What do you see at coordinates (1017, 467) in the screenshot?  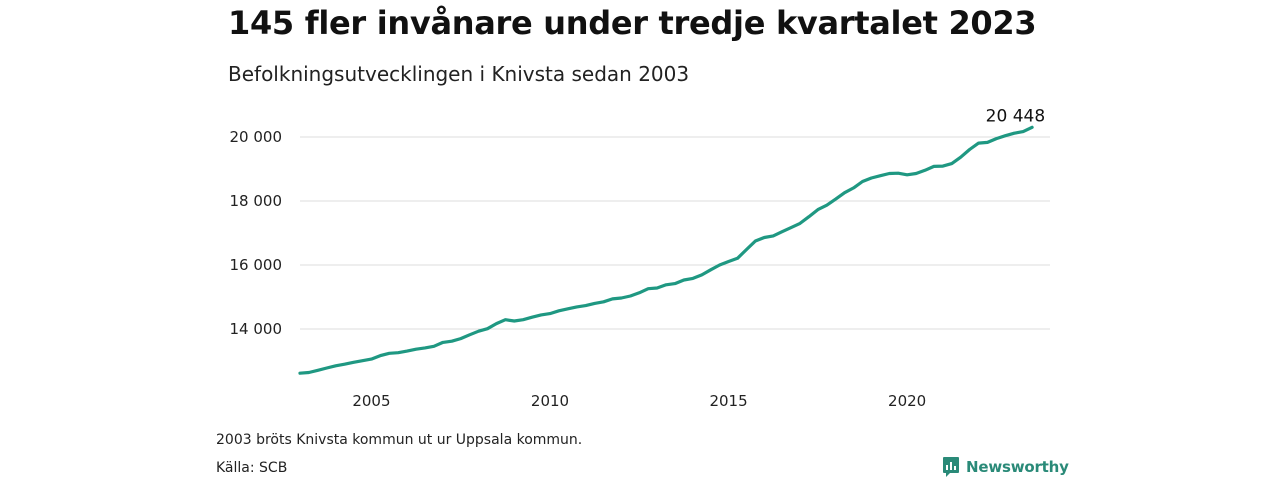 I see `newsworthy-brand-text: Newsworthy` at bounding box center [1017, 467].